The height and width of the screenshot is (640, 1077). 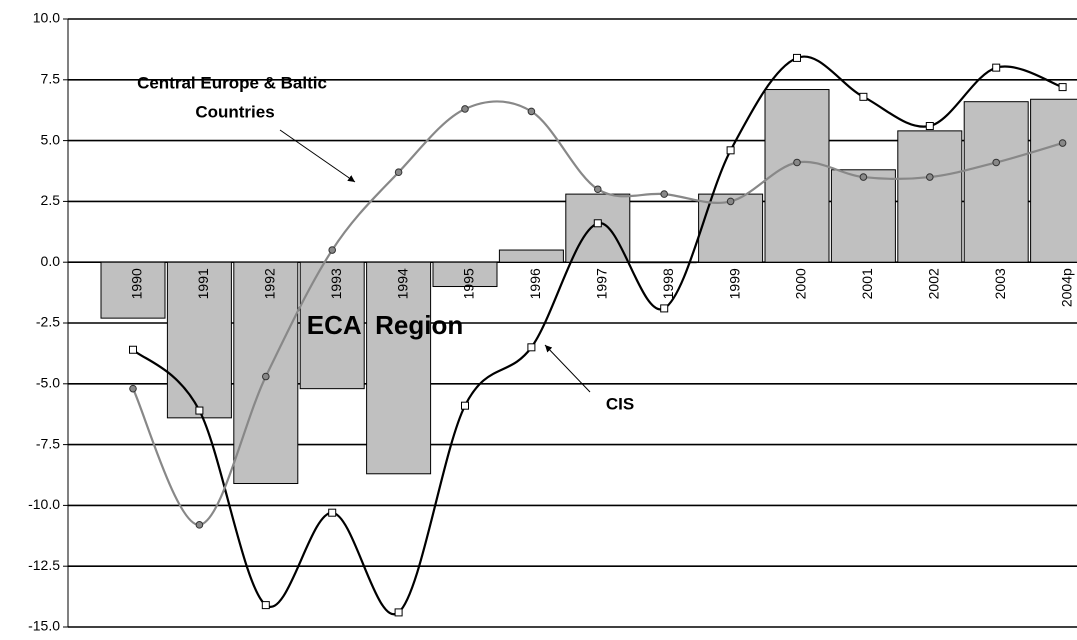 I want to click on x-tick-label: 1990, so click(x=137, y=283).